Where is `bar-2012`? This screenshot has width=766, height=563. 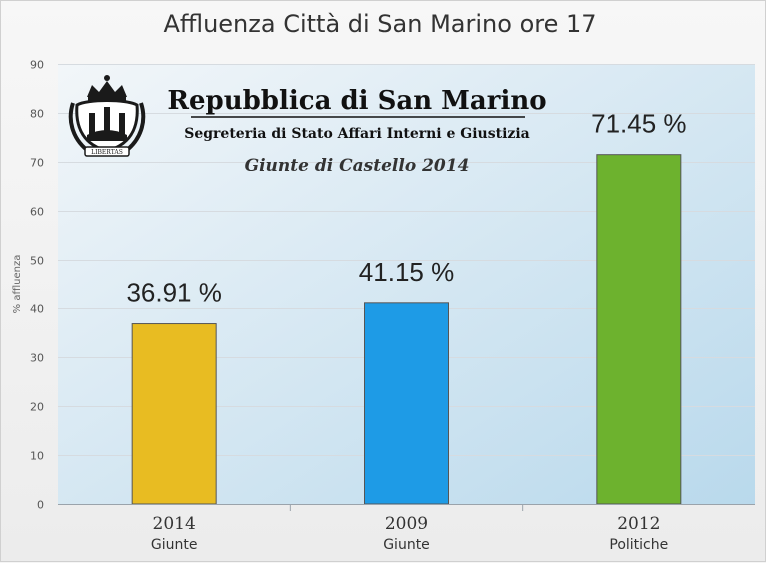 bar-2012 is located at coordinates (639, 329).